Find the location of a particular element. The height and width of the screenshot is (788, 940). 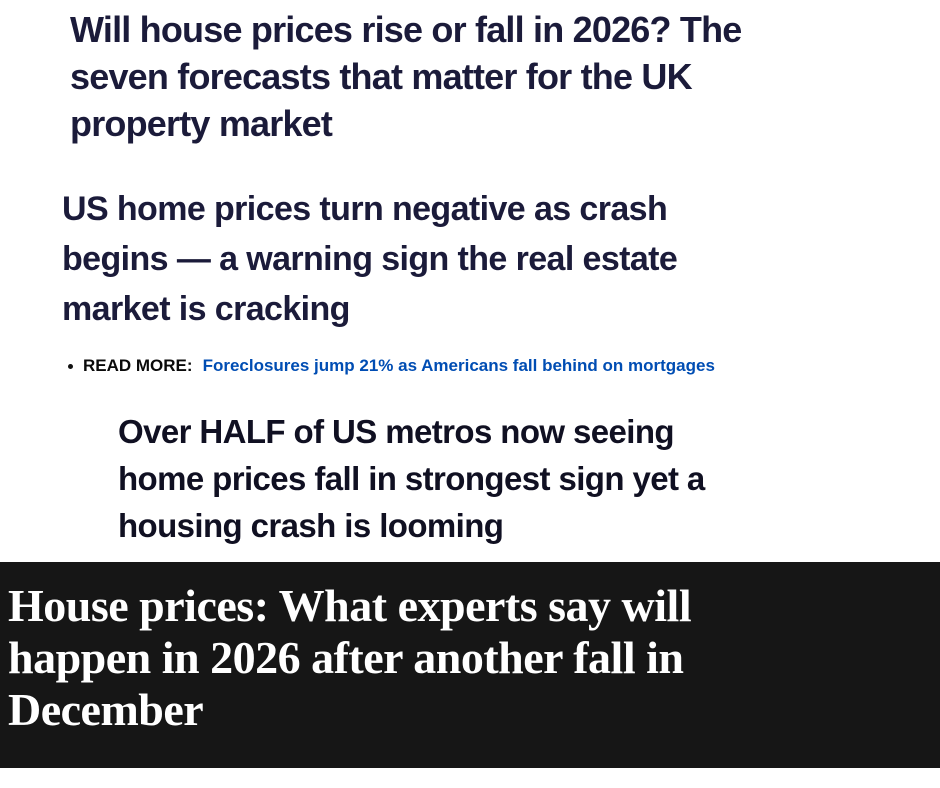

headline-line: seven forecasts that matter for the UK is located at coordinates (381, 76).